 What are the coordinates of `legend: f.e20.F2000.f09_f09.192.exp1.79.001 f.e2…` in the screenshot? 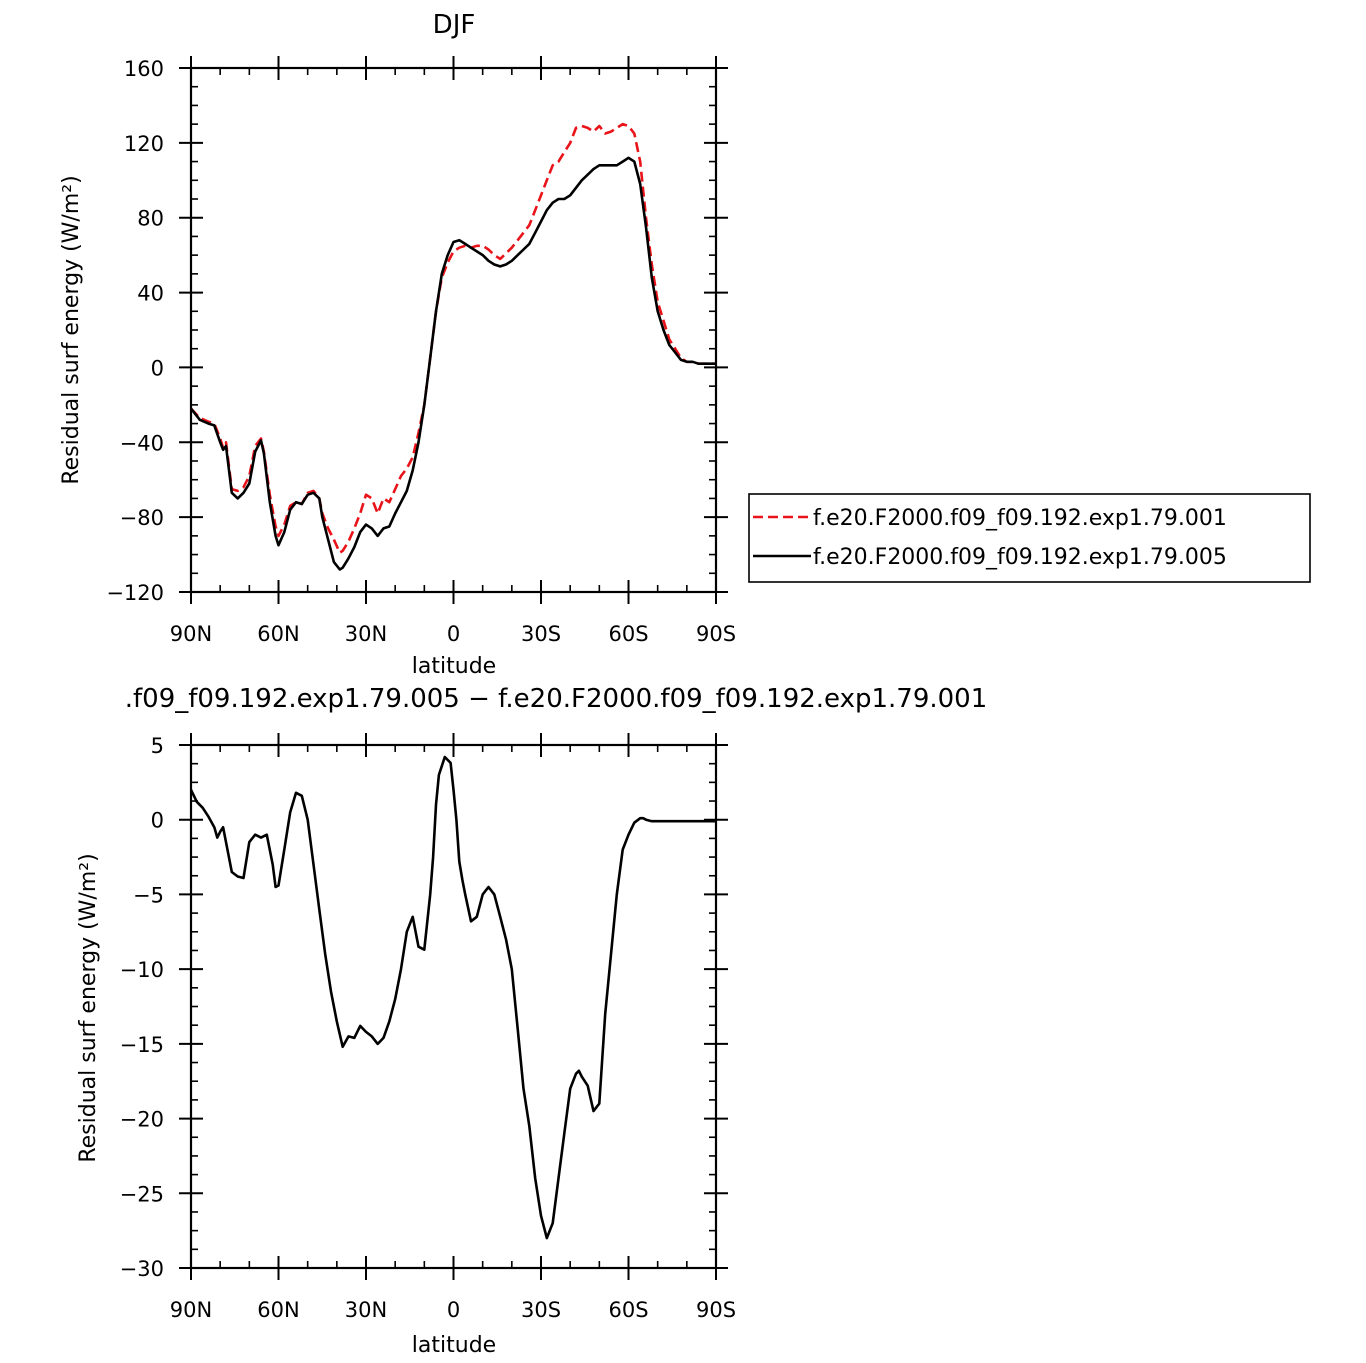 It's located at (1029, 538).